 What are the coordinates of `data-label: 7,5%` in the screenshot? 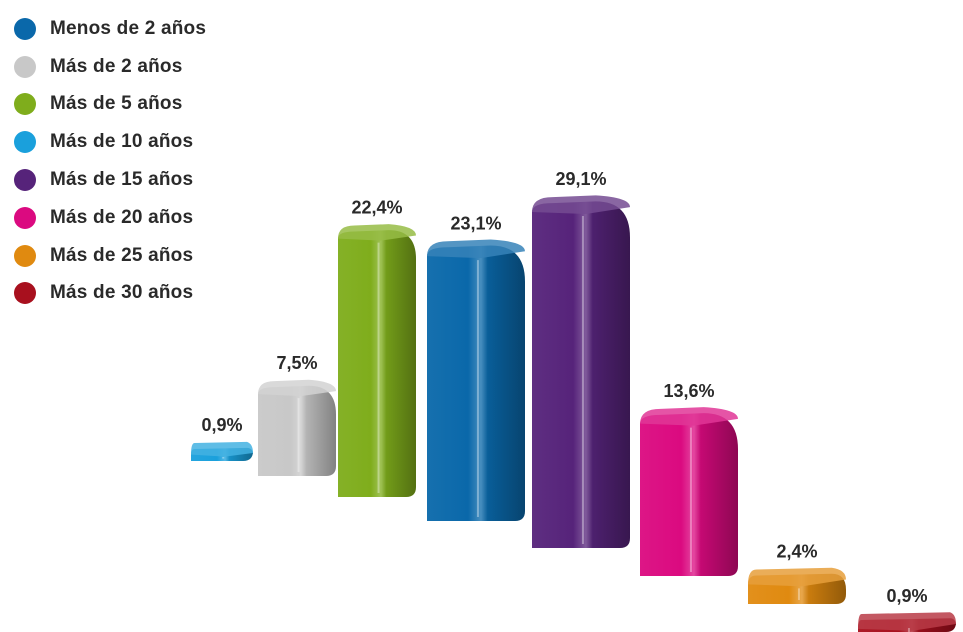 It's located at (296, 363).